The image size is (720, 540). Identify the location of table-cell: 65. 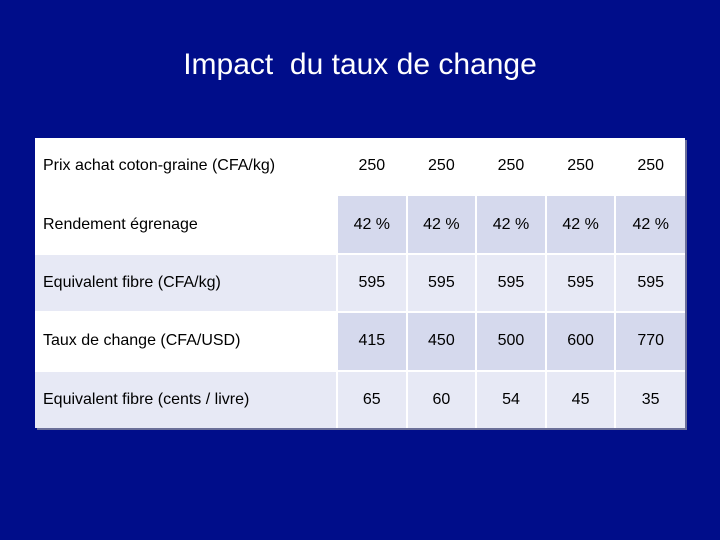
(371, 398).